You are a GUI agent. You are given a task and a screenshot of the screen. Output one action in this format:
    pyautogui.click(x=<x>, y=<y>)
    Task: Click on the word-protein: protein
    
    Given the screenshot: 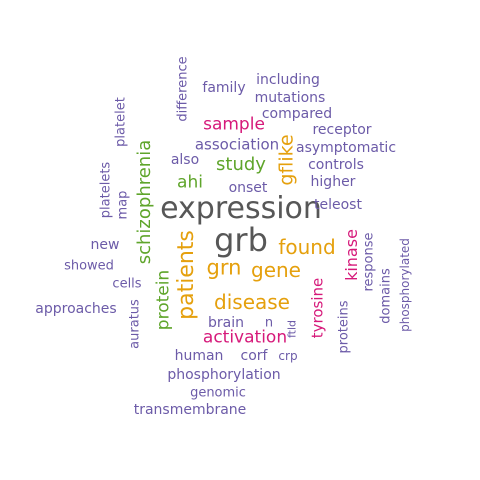 What is the action you would take?
    pyautogui.click(x=163, y=300)
    